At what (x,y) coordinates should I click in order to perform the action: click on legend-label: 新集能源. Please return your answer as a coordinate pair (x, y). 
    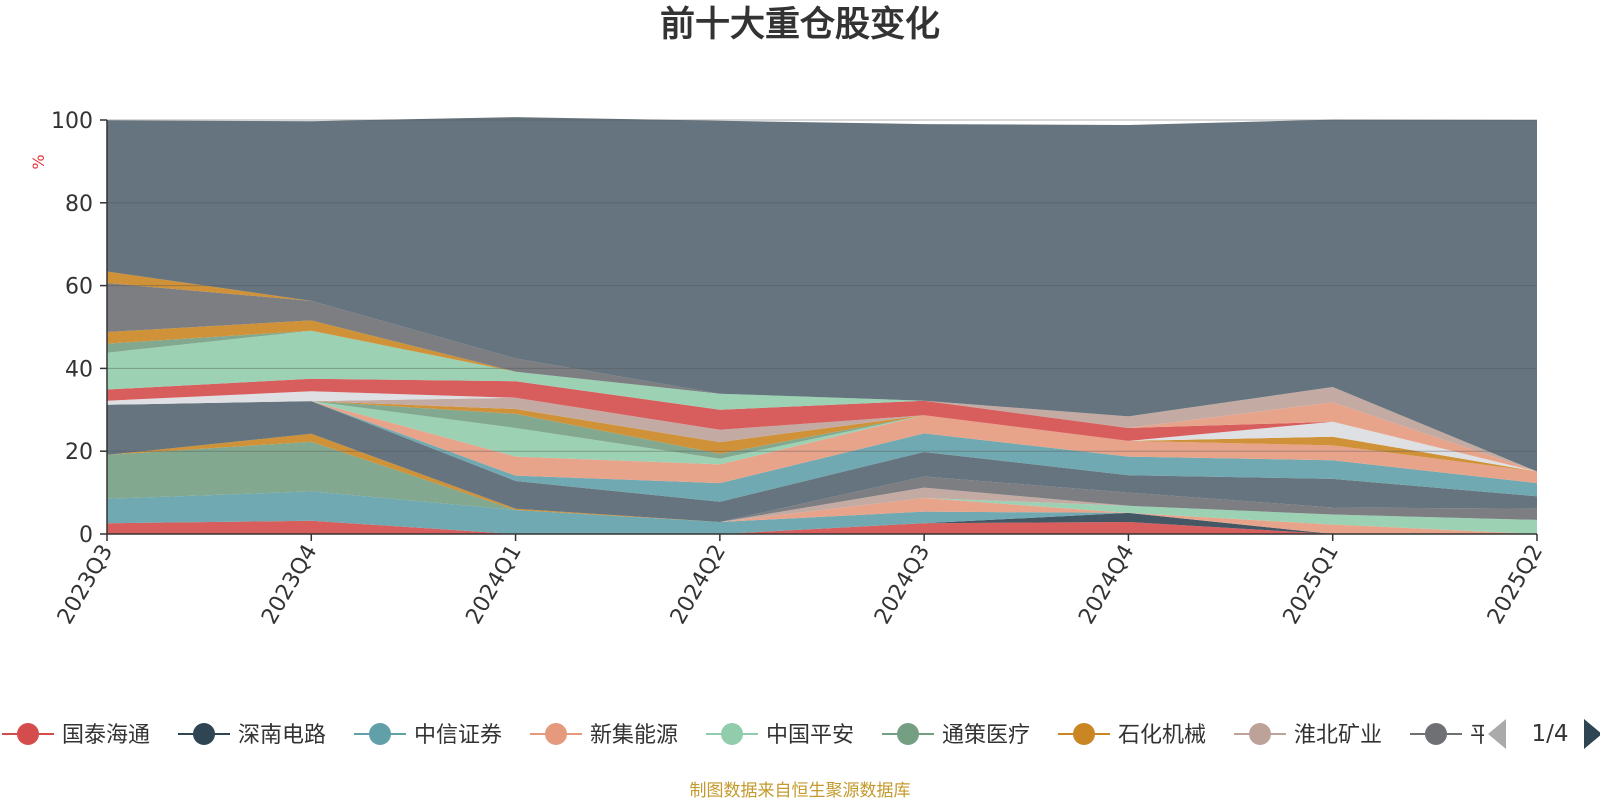
    Looking at the image, I should click on (634, 735).